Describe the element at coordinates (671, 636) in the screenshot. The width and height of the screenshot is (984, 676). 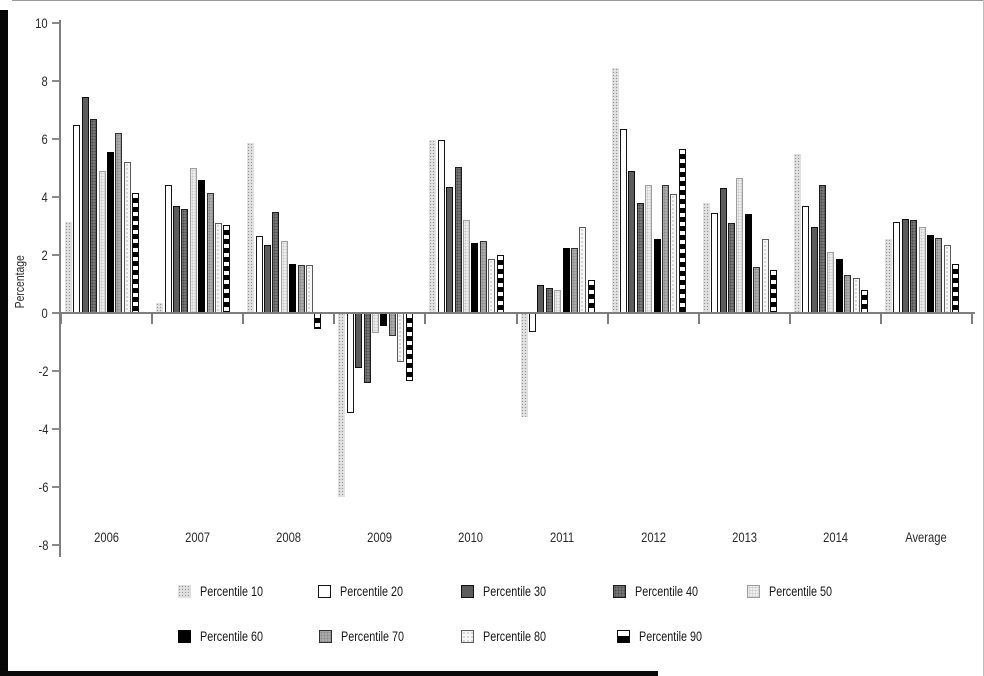
I see `legend-label: Percentile 90` at that location.